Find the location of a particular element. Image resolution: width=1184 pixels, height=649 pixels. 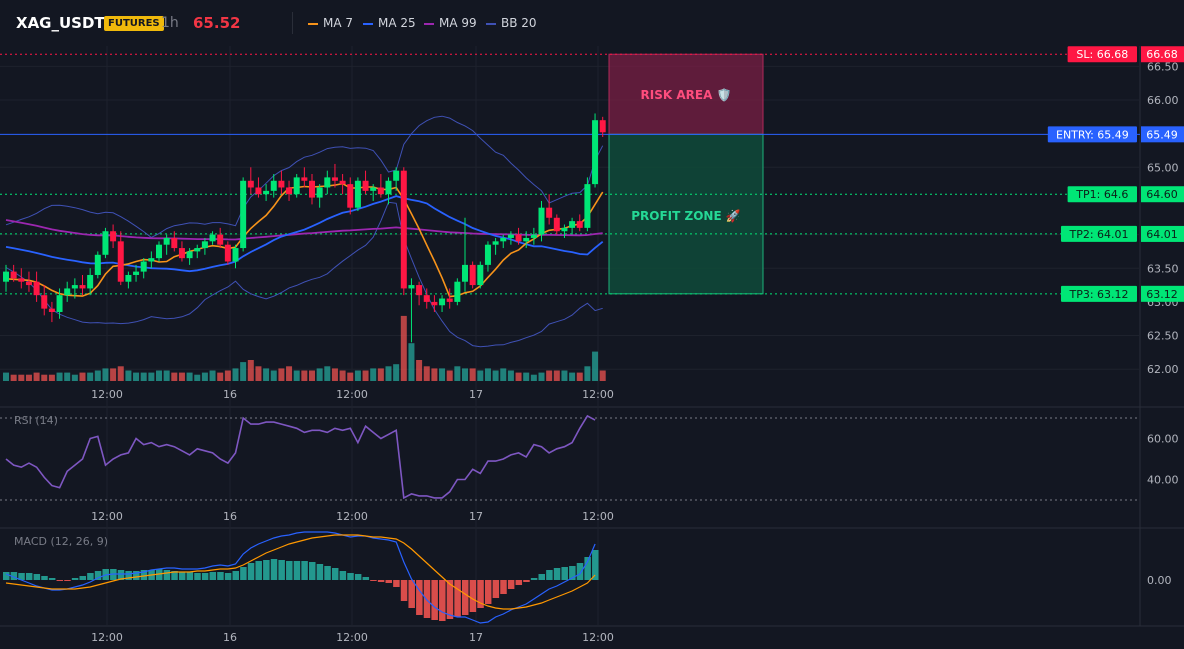

legend-ma7: MA 7 is located at coordinates (330, 23).